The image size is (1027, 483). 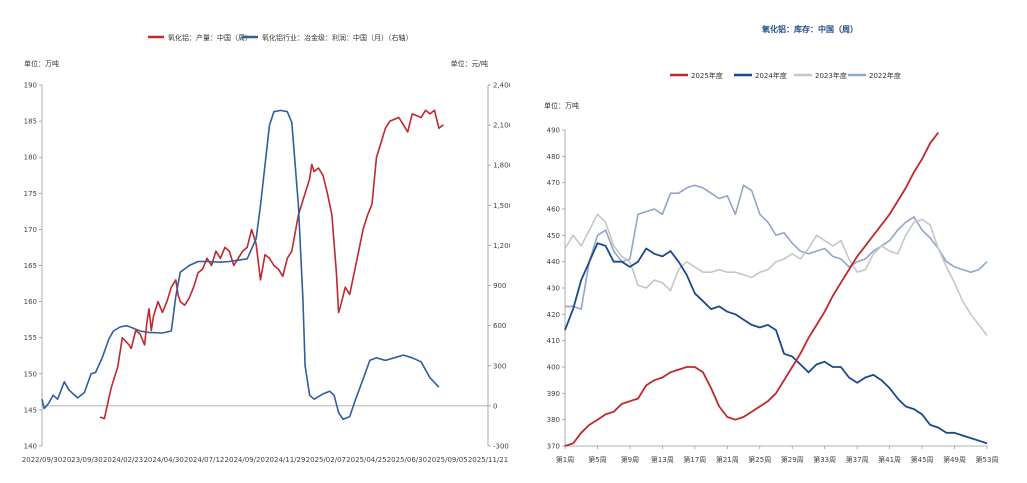 What do you see at coordinates (565, 459) in the screenshot?
I see `x-tick-label: 第1周` at bounding box center [565, 459].